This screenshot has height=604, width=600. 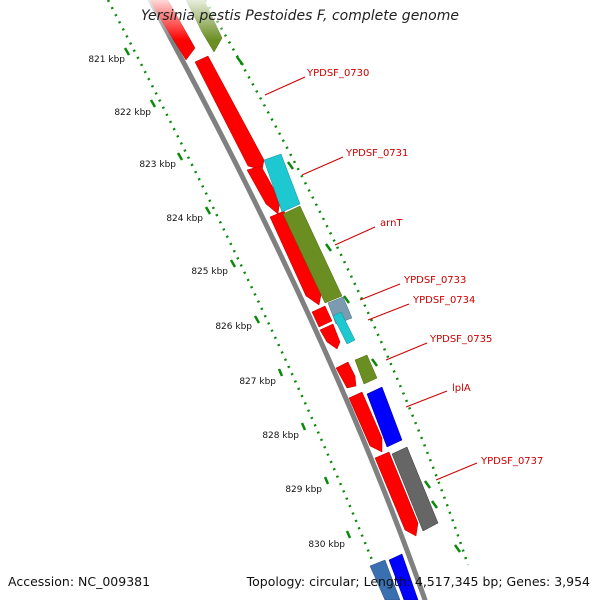 What do you see at coordinates (303, 490) in the screenshot?
I see `tick-label: 829 kbp` at bounding box center [303, 490].